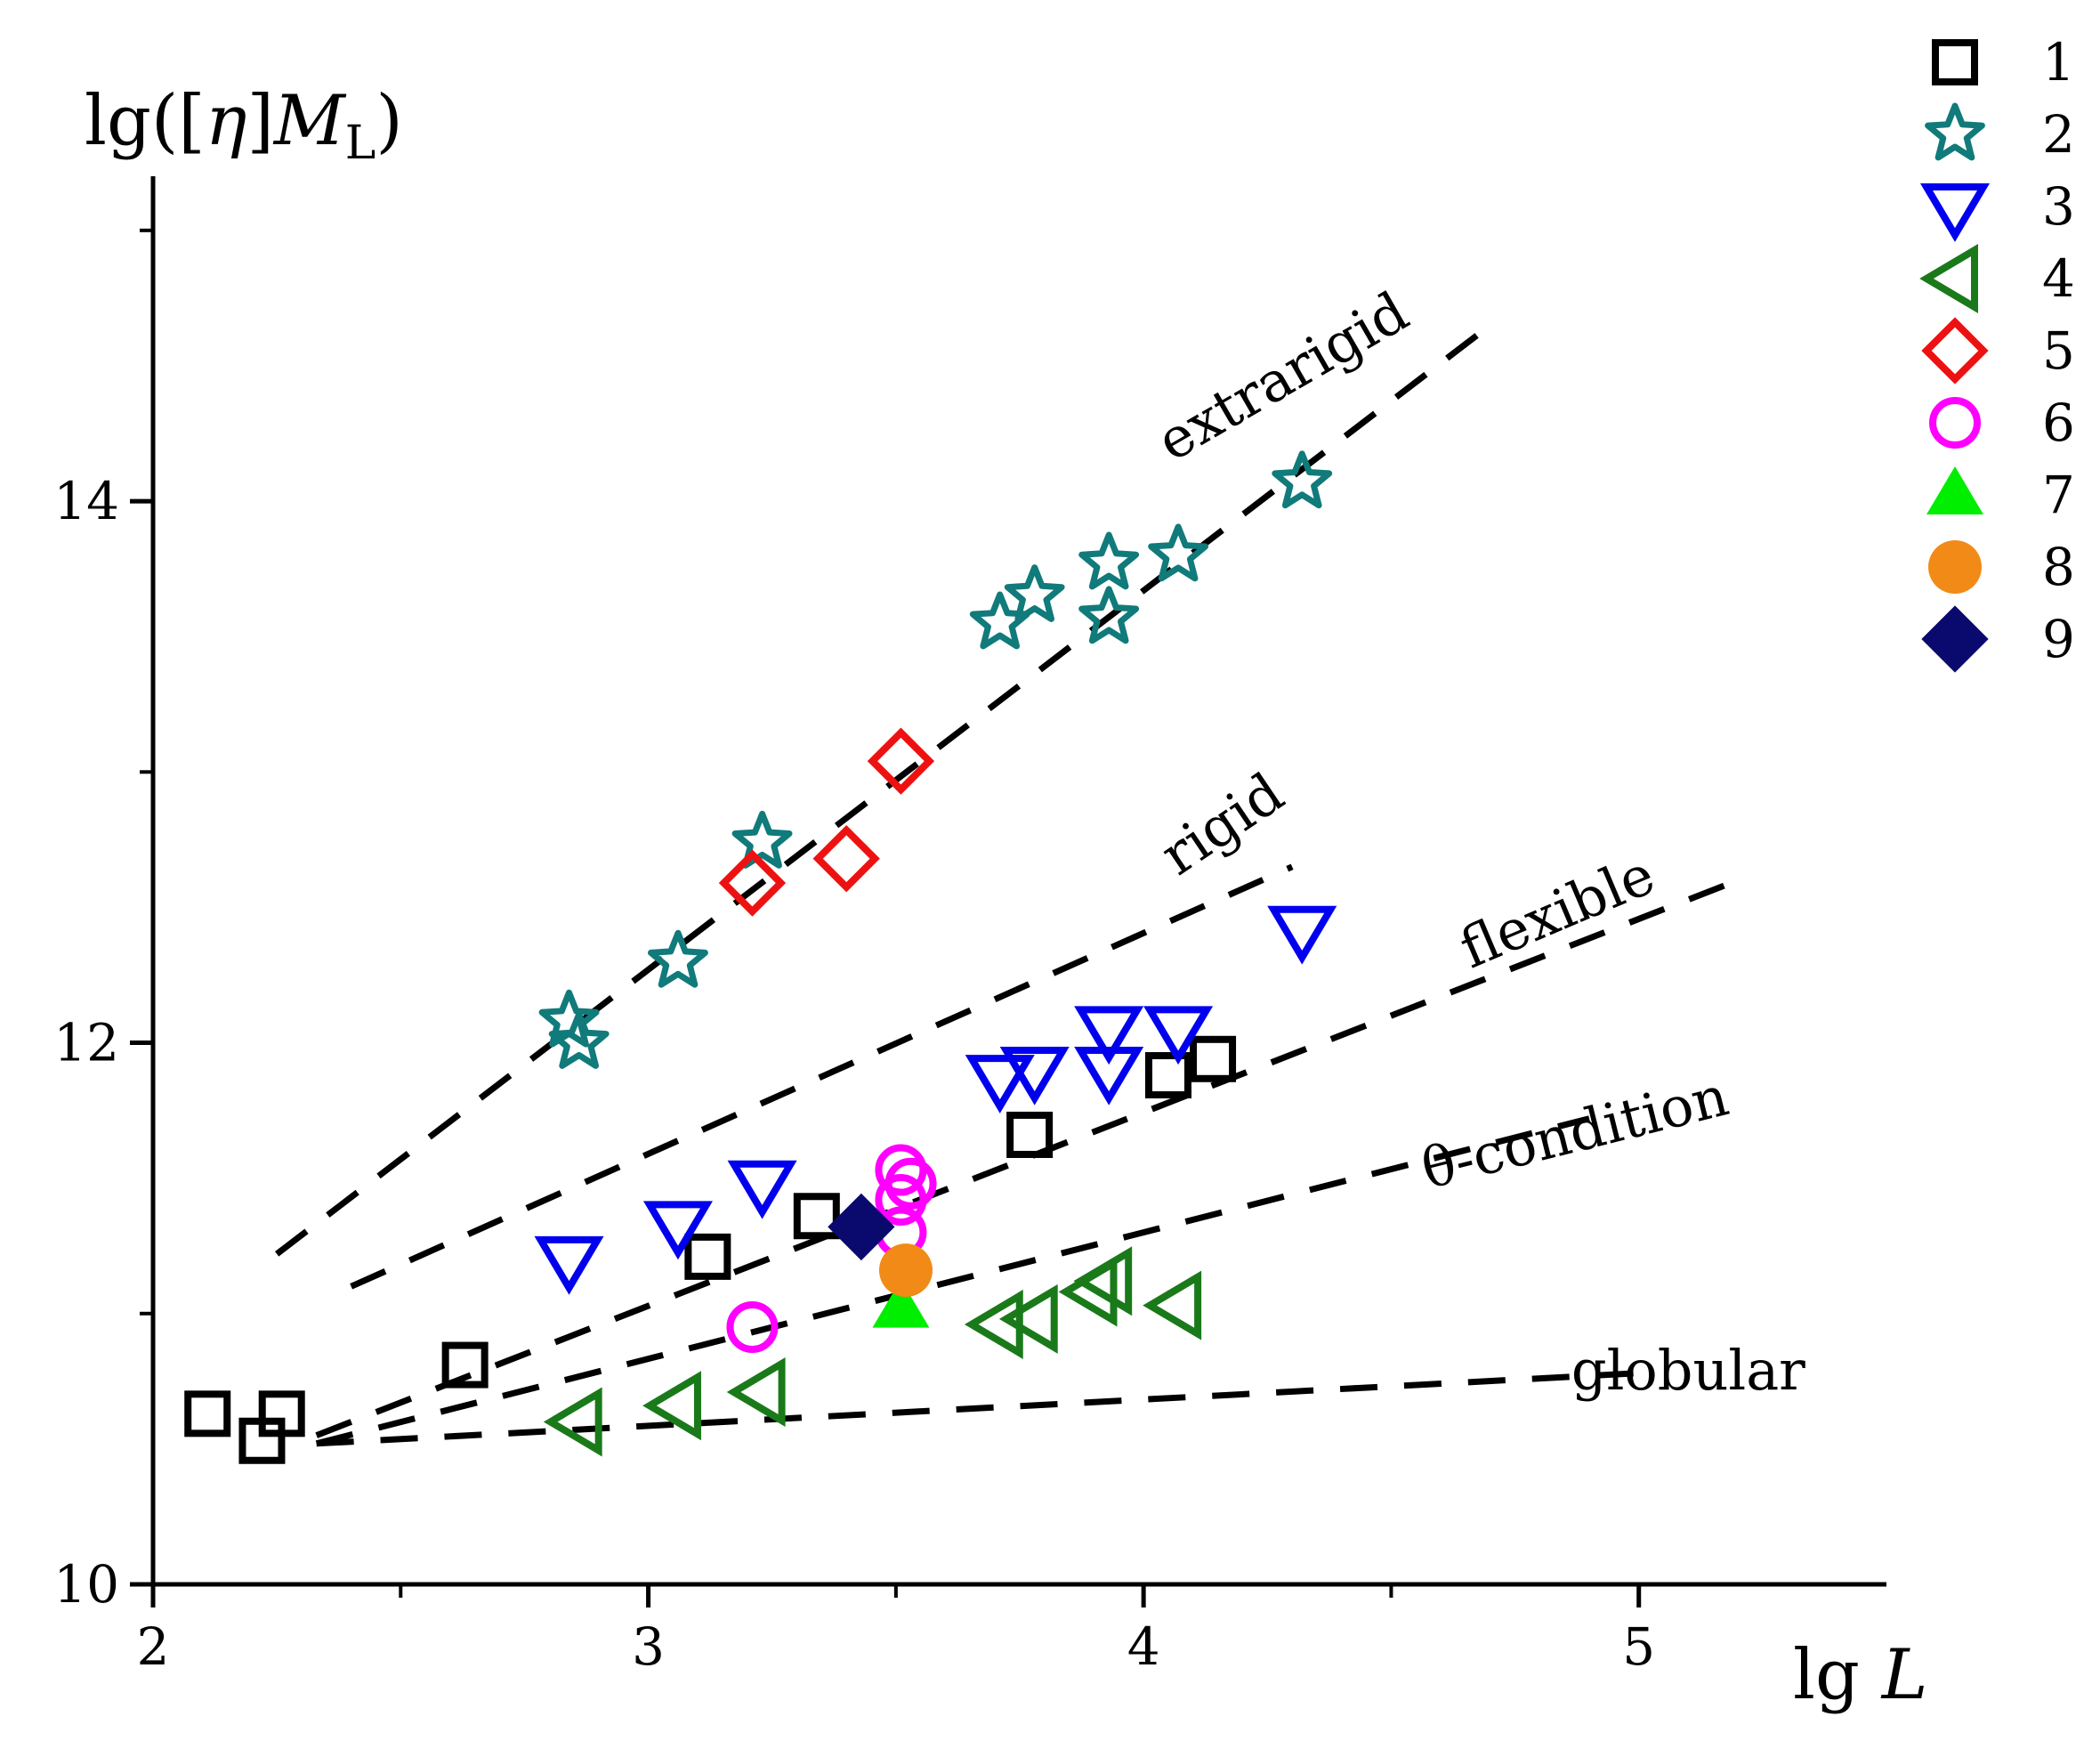 Image resolution: width=2100 pixels, height=1741 pixels. What do you see at coordinates (648, 1647) in the screenshot?
I see `x-tick-label: 3` at bounding box center [648, 1647].